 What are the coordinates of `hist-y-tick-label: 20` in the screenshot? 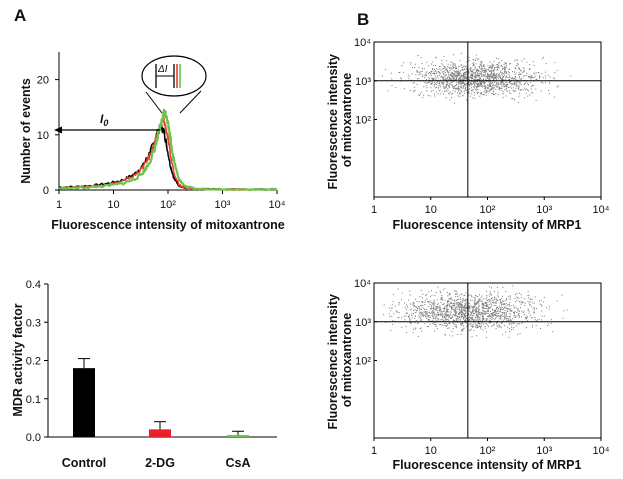 It's located at (43, 81).